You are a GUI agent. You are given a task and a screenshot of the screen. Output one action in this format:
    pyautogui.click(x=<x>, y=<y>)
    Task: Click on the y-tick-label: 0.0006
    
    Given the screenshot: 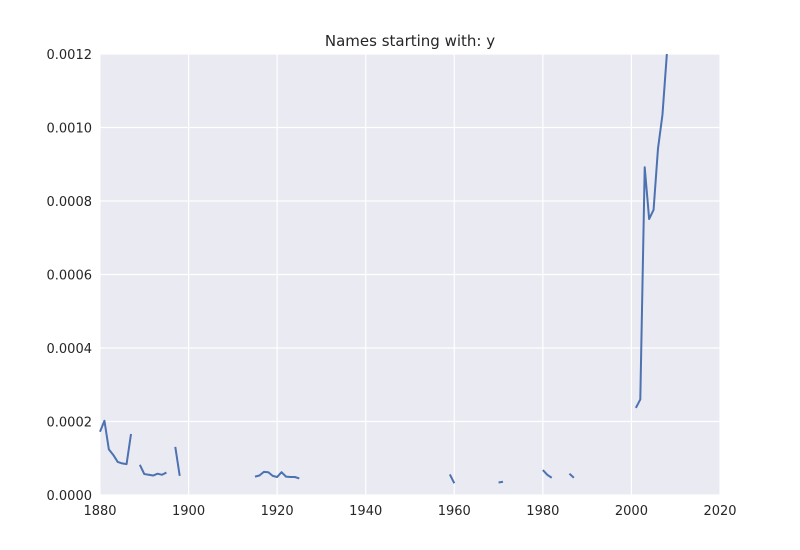 What is the action you would take?
    pyautogui.click(x=70, y=276)
    